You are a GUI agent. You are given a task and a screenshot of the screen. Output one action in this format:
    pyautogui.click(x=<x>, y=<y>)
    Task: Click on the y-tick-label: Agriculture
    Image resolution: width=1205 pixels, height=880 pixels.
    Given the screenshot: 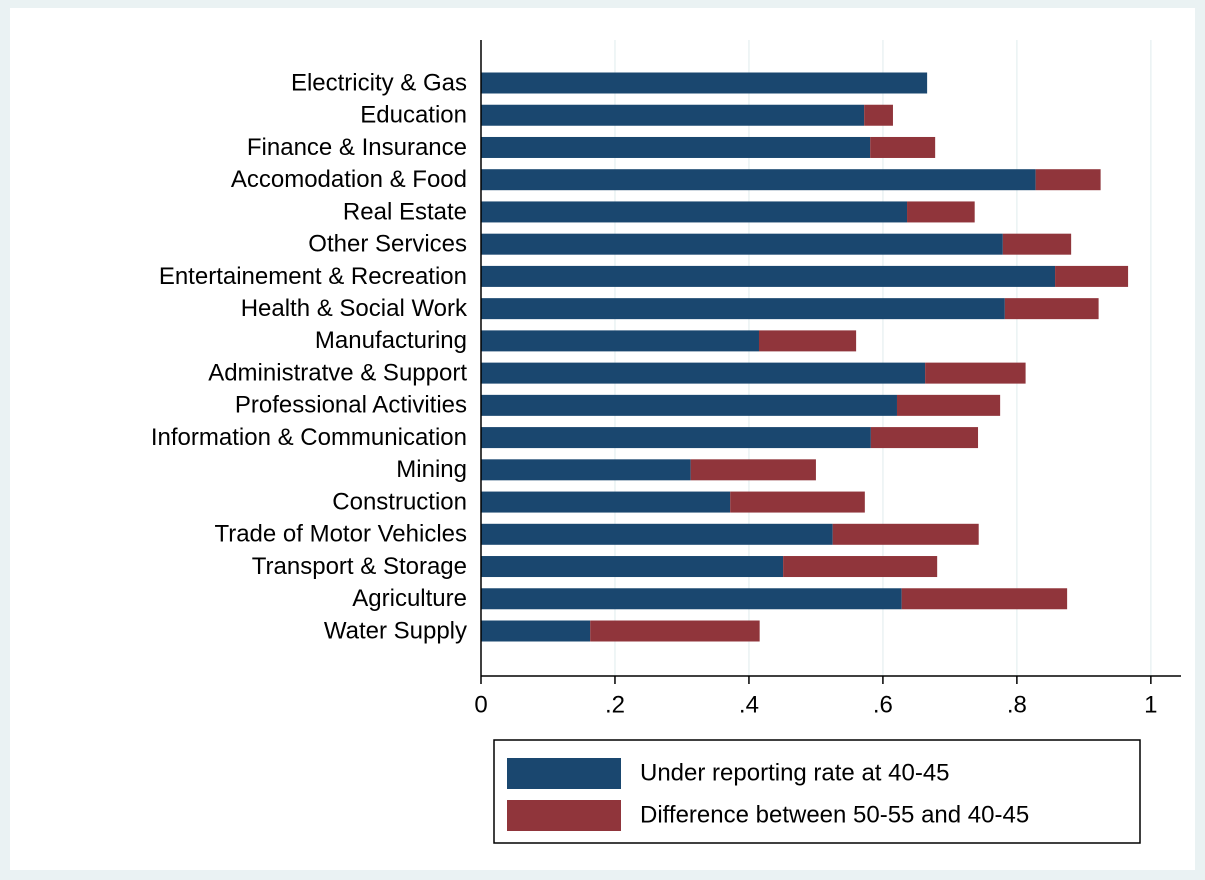 What is the action you would take?
    pyautogui.click(x=409, y=598)
    